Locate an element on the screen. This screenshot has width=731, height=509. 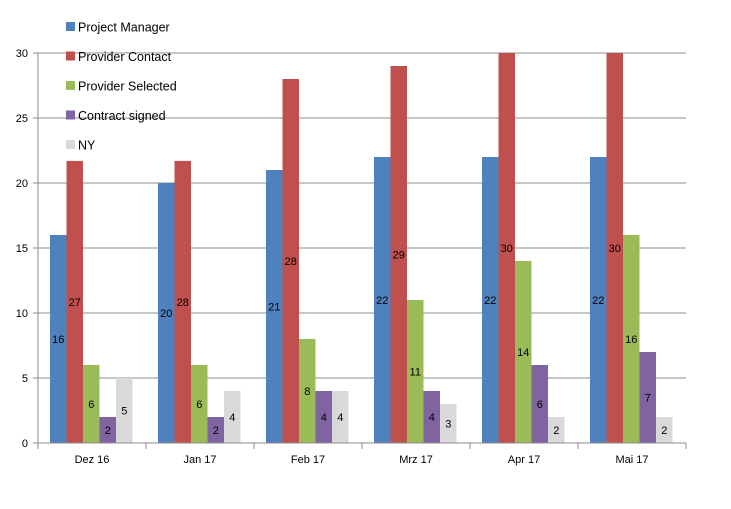
x-tick-label: Mai 17 is located at coordinates (631, 460).